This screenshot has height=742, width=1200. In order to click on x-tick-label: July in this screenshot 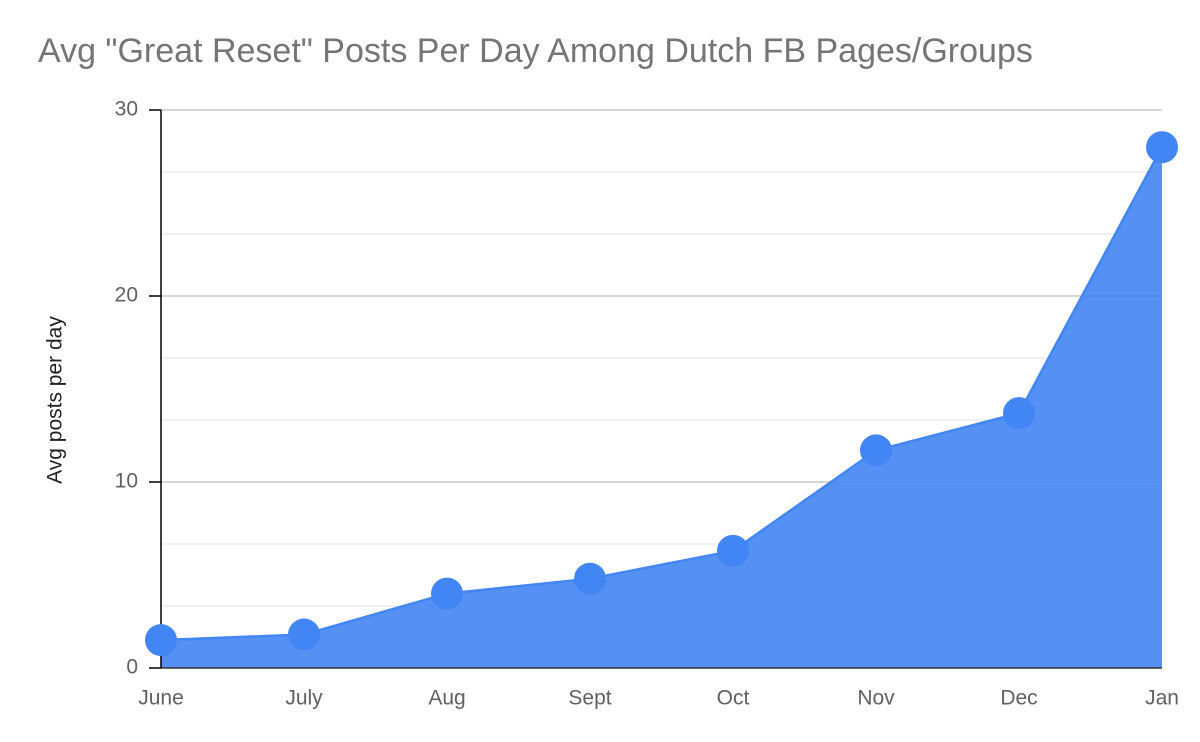, I will do `click(304, 698)`.